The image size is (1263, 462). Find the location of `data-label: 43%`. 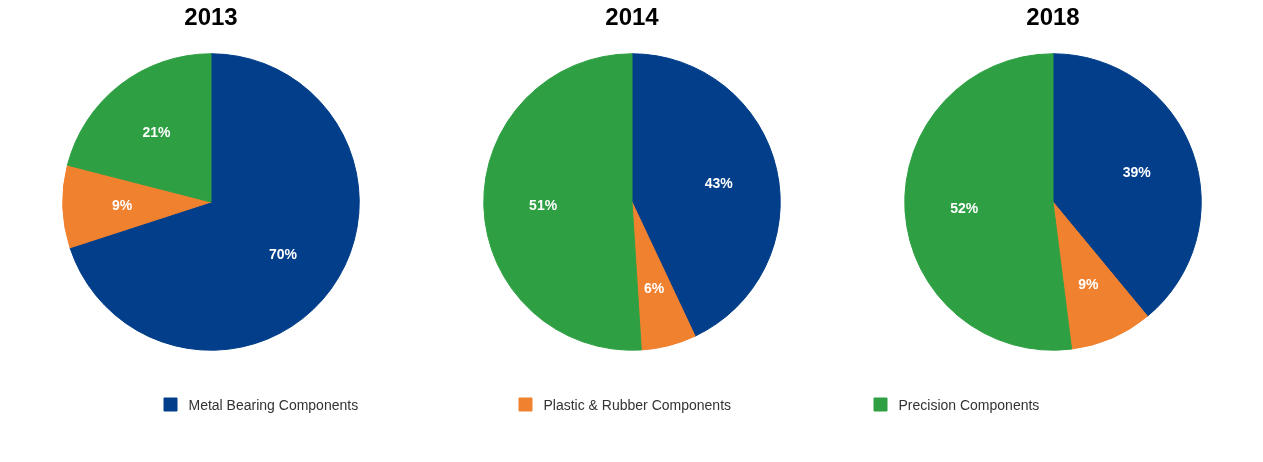

data-label: 43% is located at coordinates (719, 182).